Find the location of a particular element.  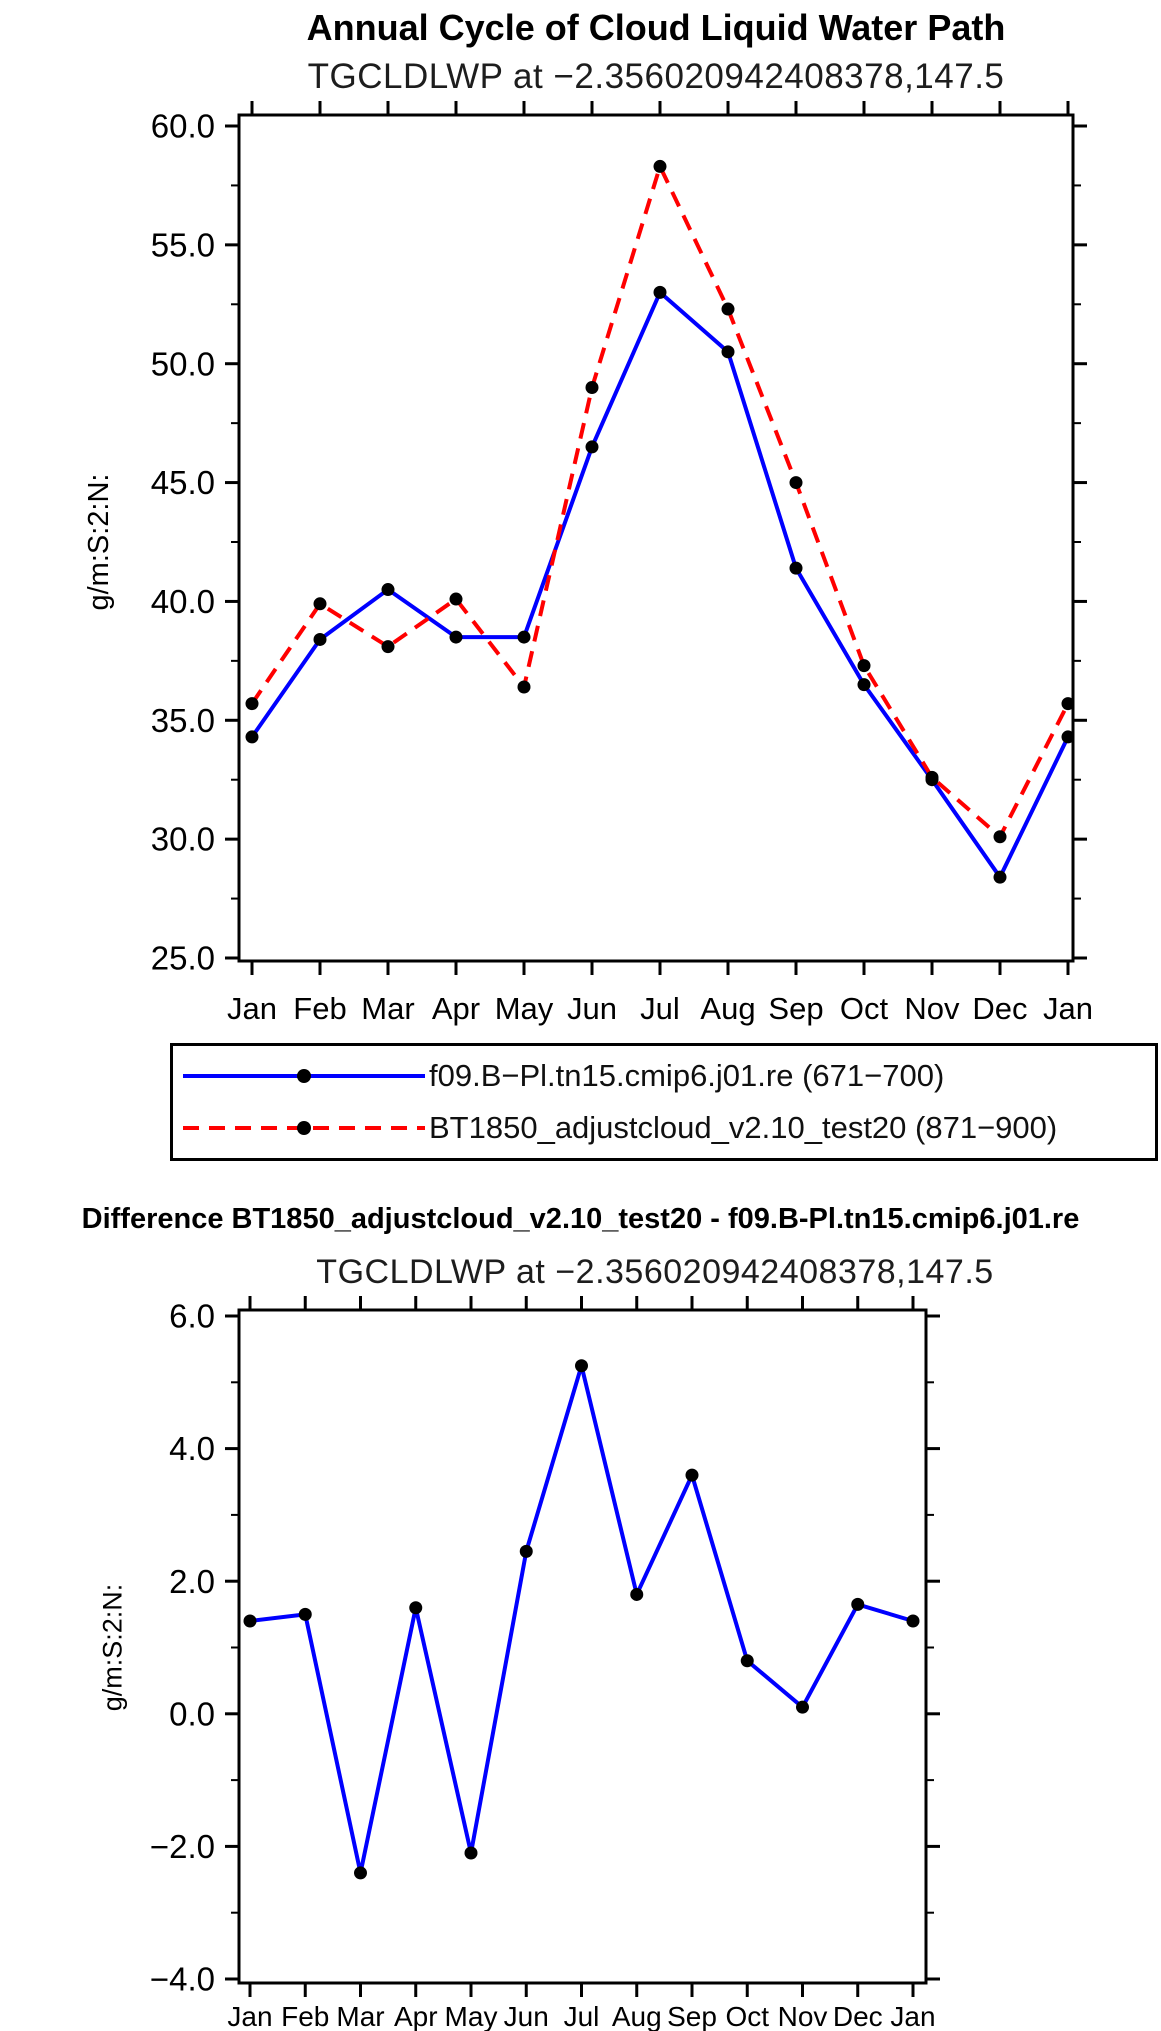

legend-sample-model2 is located at coordinates (304, 1128).